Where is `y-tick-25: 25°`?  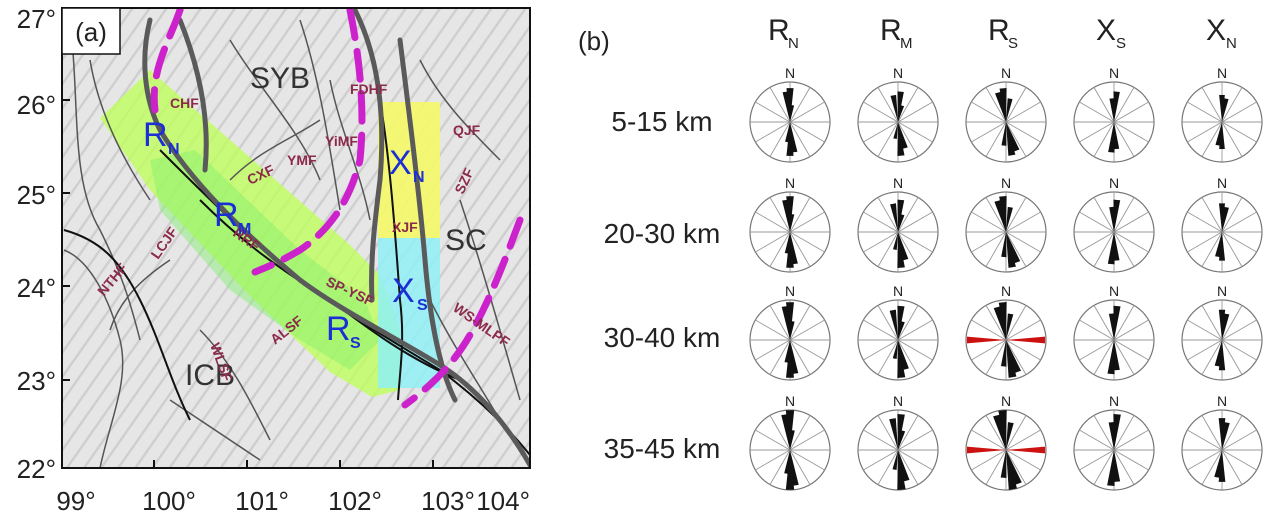
y-tick-25: 25° is located at coordinates (36, 195).